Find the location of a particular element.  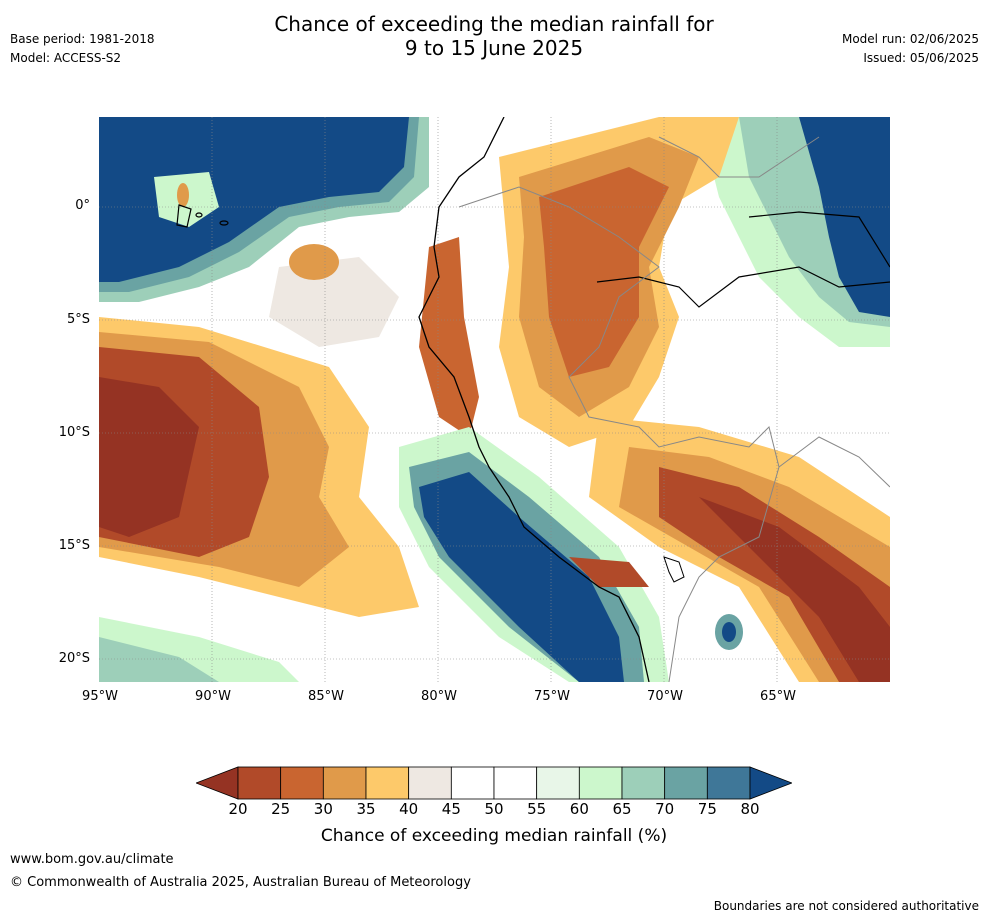

issued-label: Issued: 05/06/2025 is located at coordinates (921, 58).